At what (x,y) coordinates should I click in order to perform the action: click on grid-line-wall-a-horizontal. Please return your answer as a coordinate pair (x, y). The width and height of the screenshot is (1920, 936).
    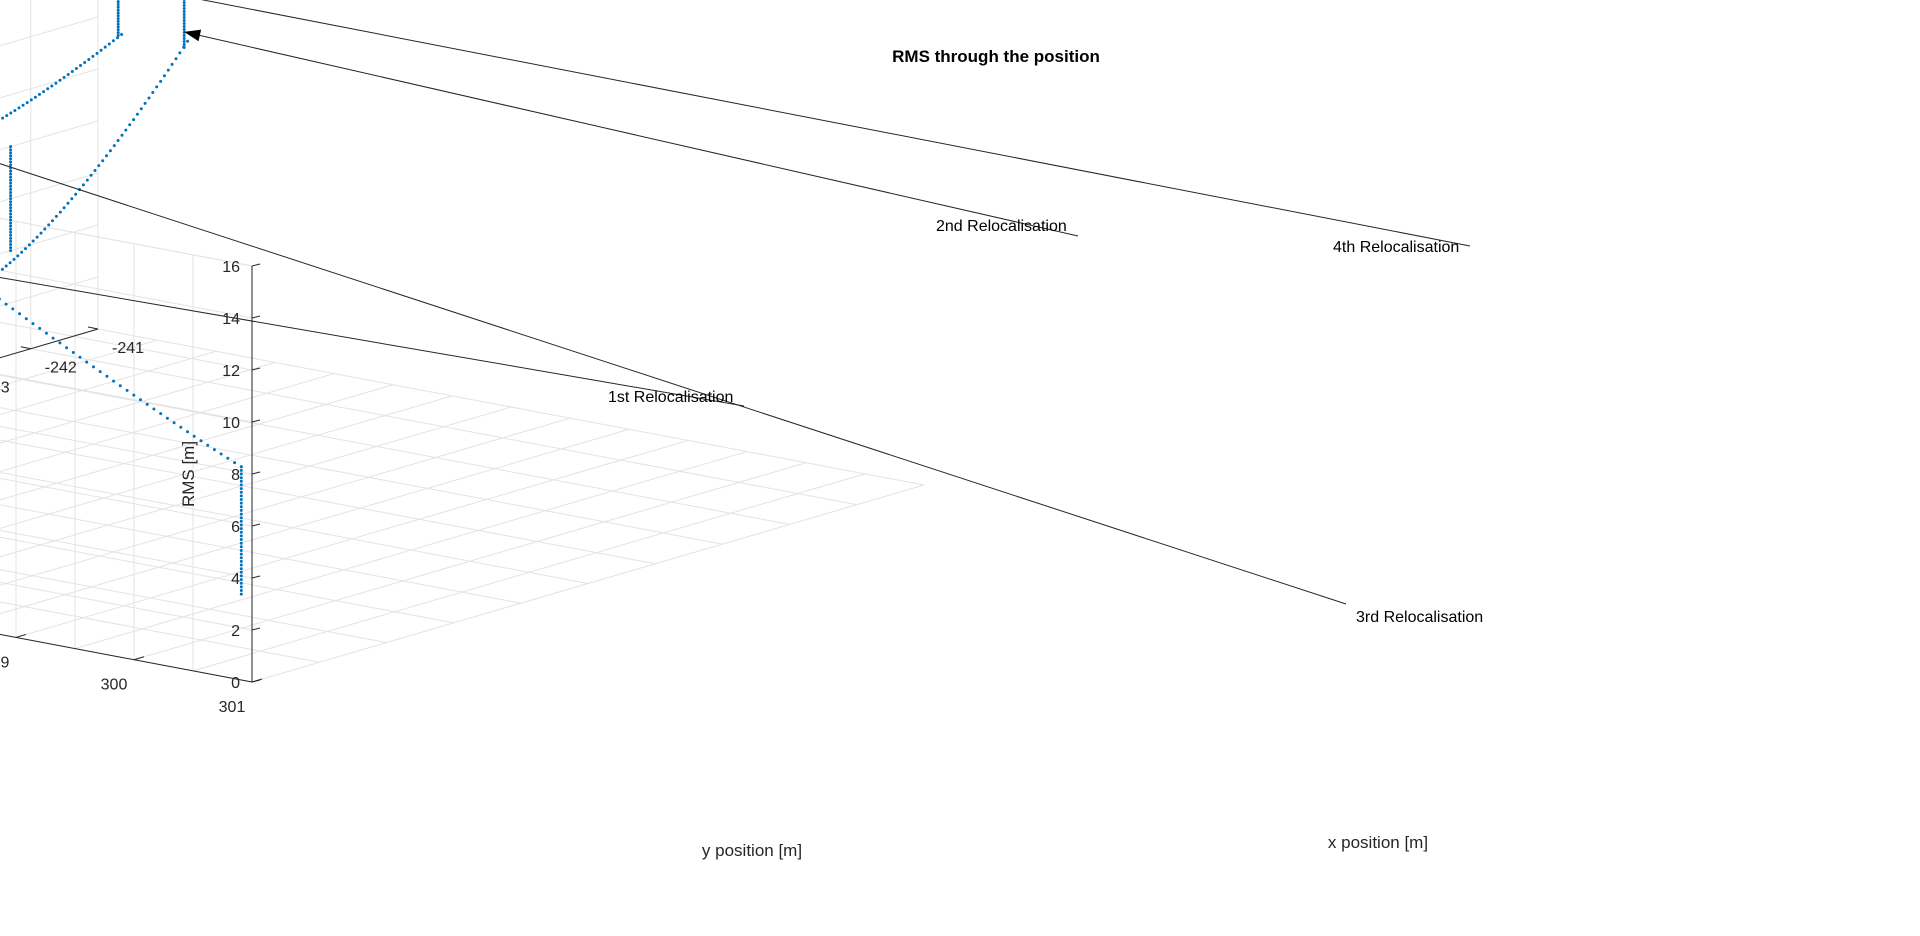
    Looking at the image, I should click on (126, 346).